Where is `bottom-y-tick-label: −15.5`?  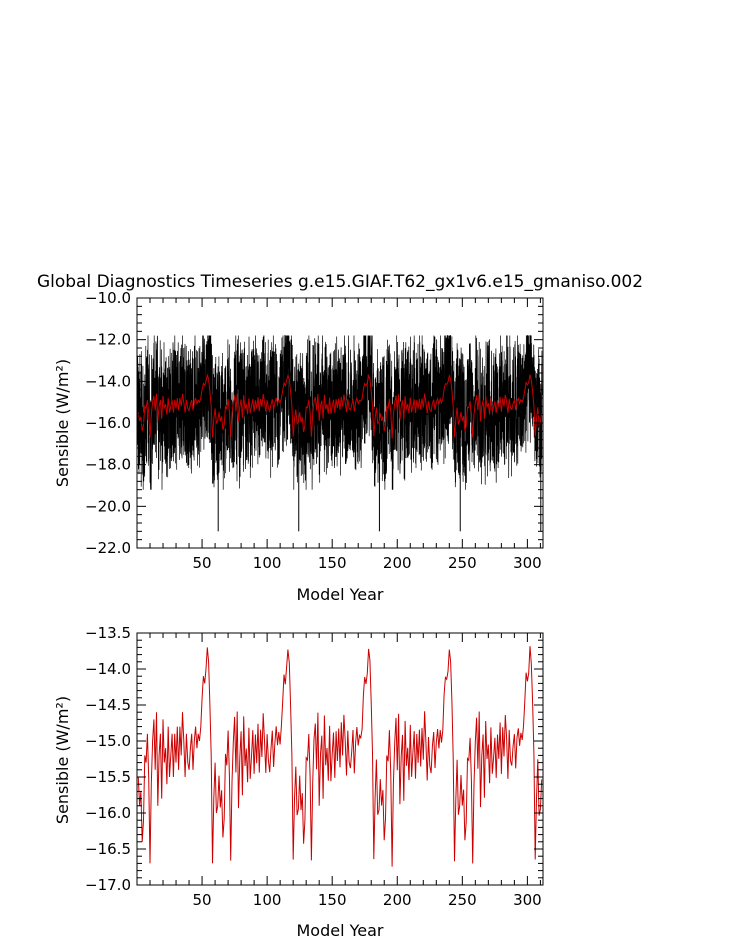 bottom-y-tick-label: −15.5 is located at coordinates (108, 777).